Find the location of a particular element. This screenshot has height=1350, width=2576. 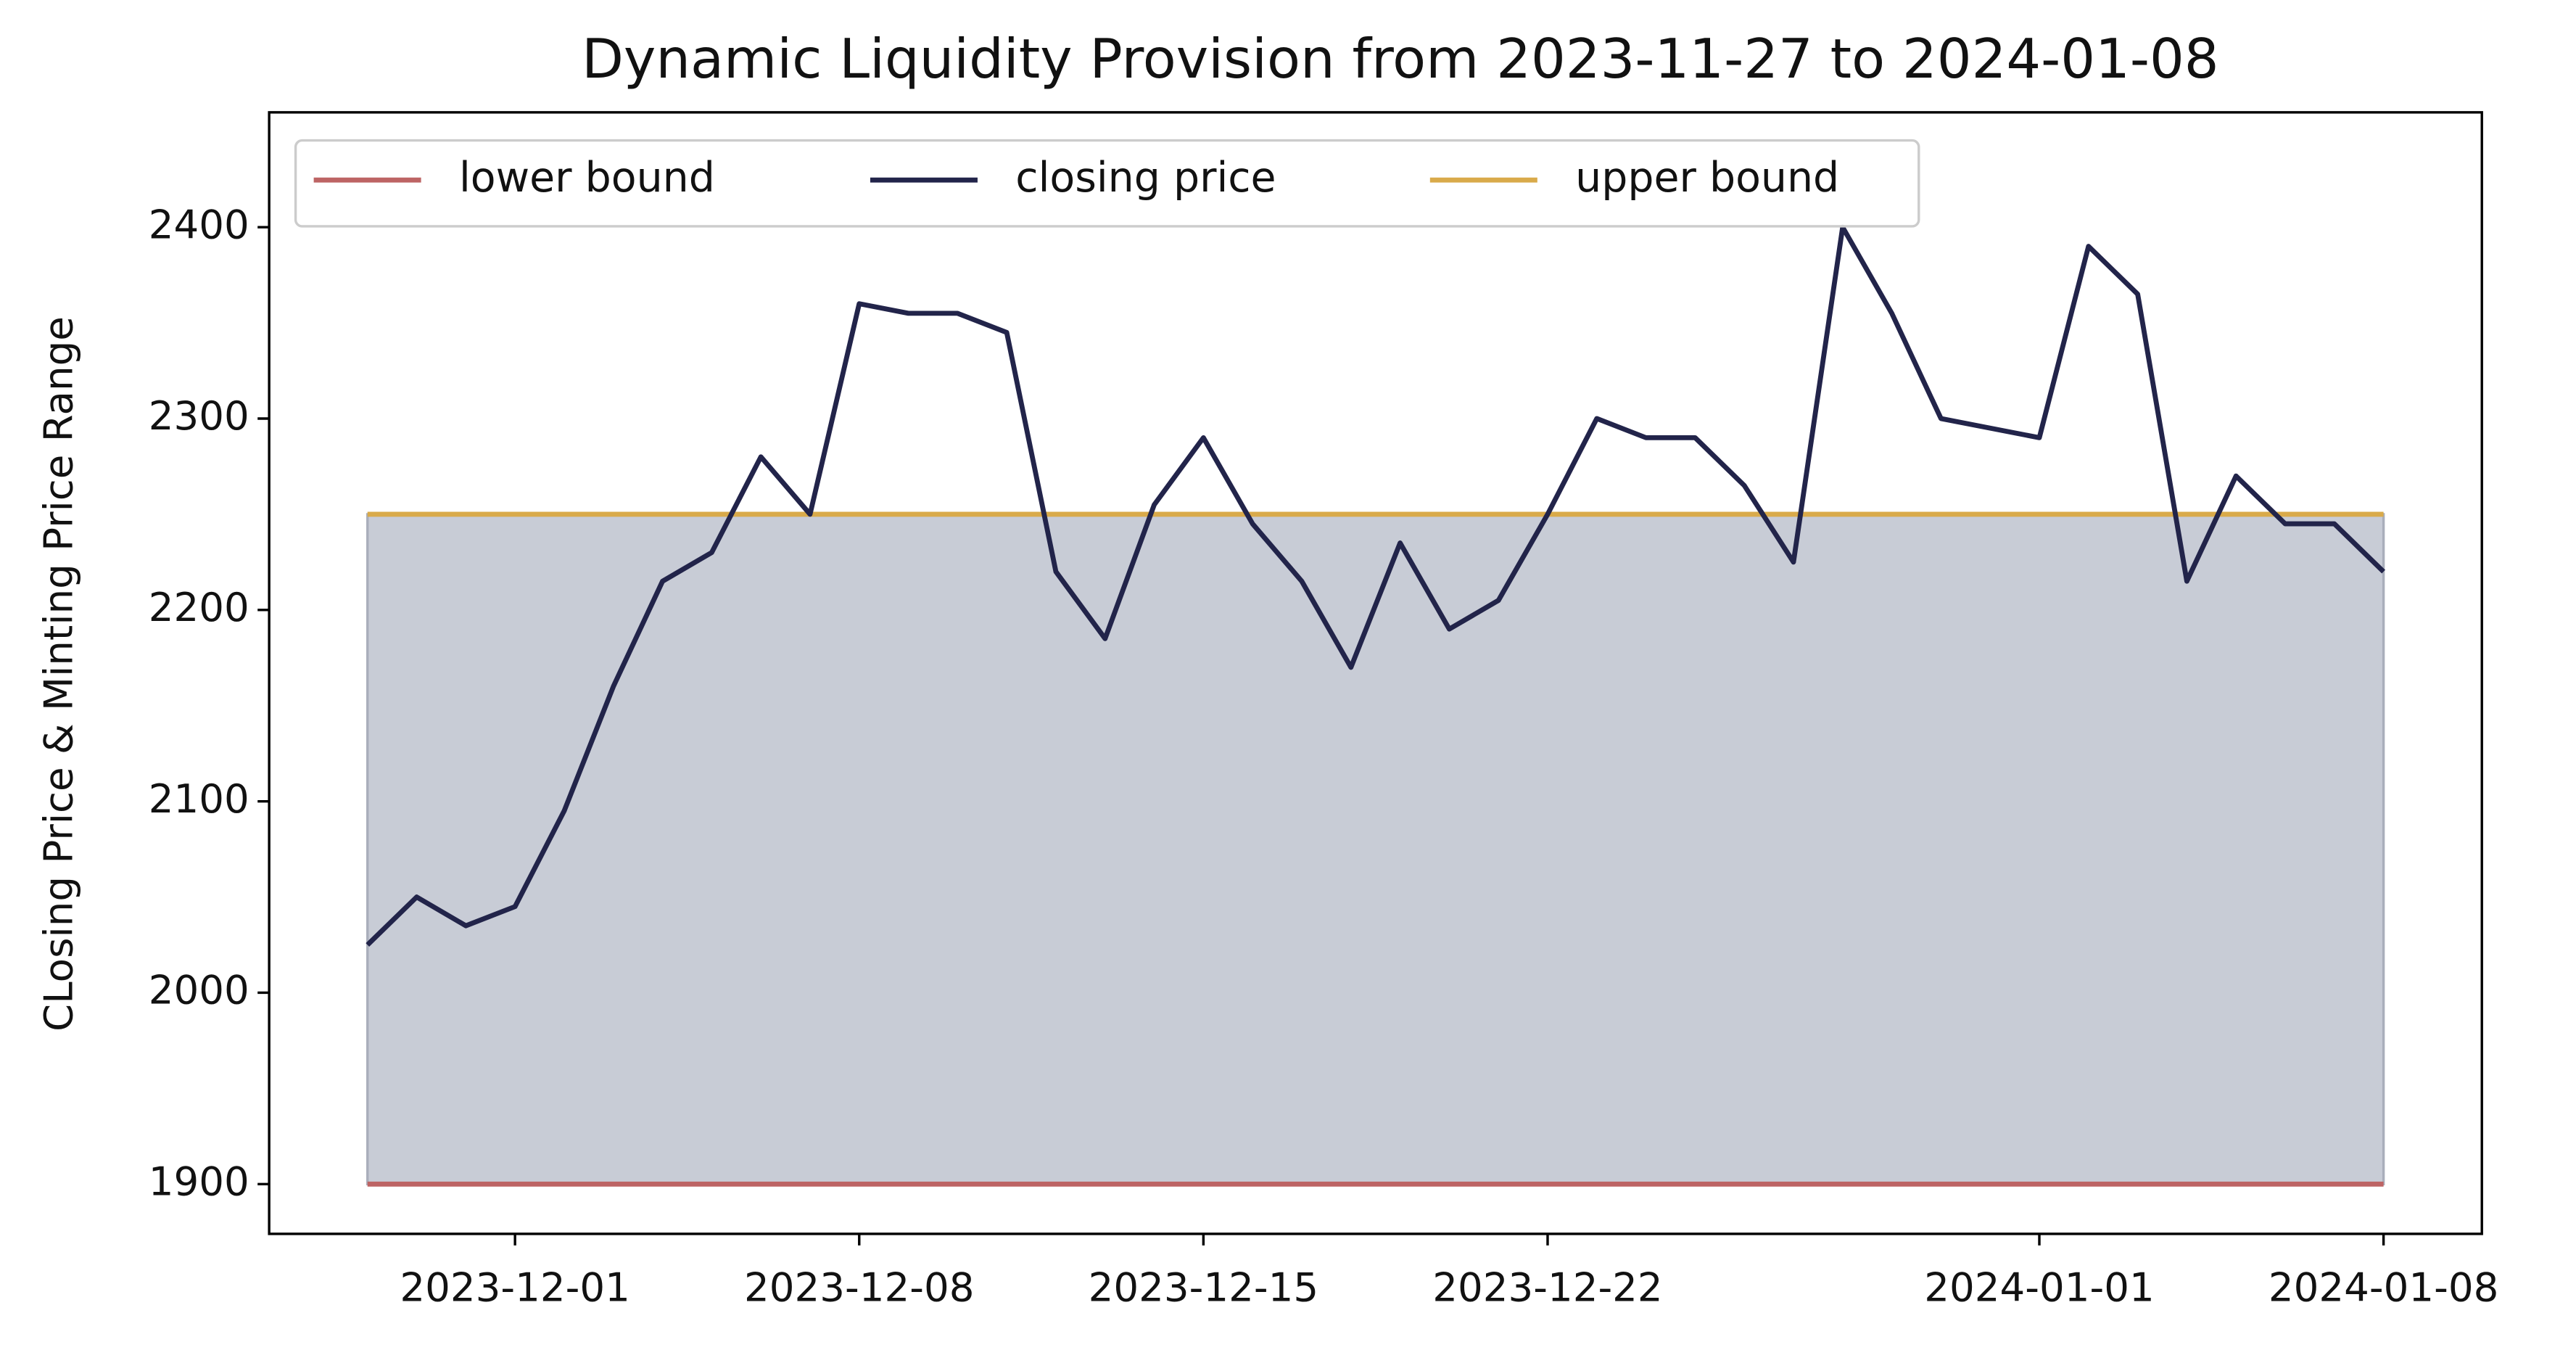

legend-frame is located at coordinates (1107, 184).